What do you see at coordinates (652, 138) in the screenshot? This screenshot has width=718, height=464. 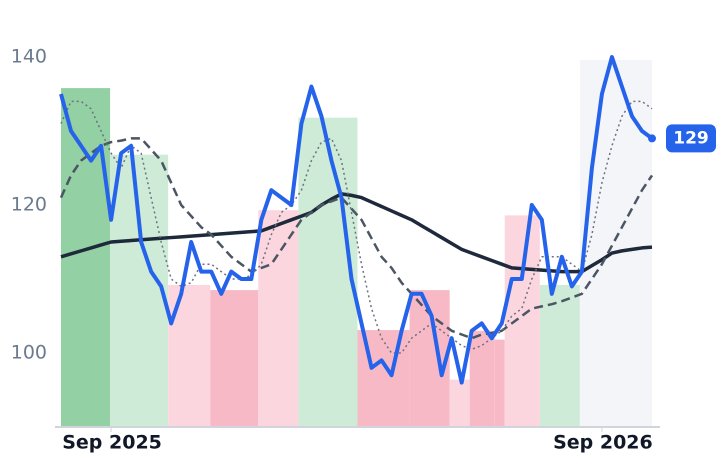 I see `last-point` at bounding box center [652, 138].